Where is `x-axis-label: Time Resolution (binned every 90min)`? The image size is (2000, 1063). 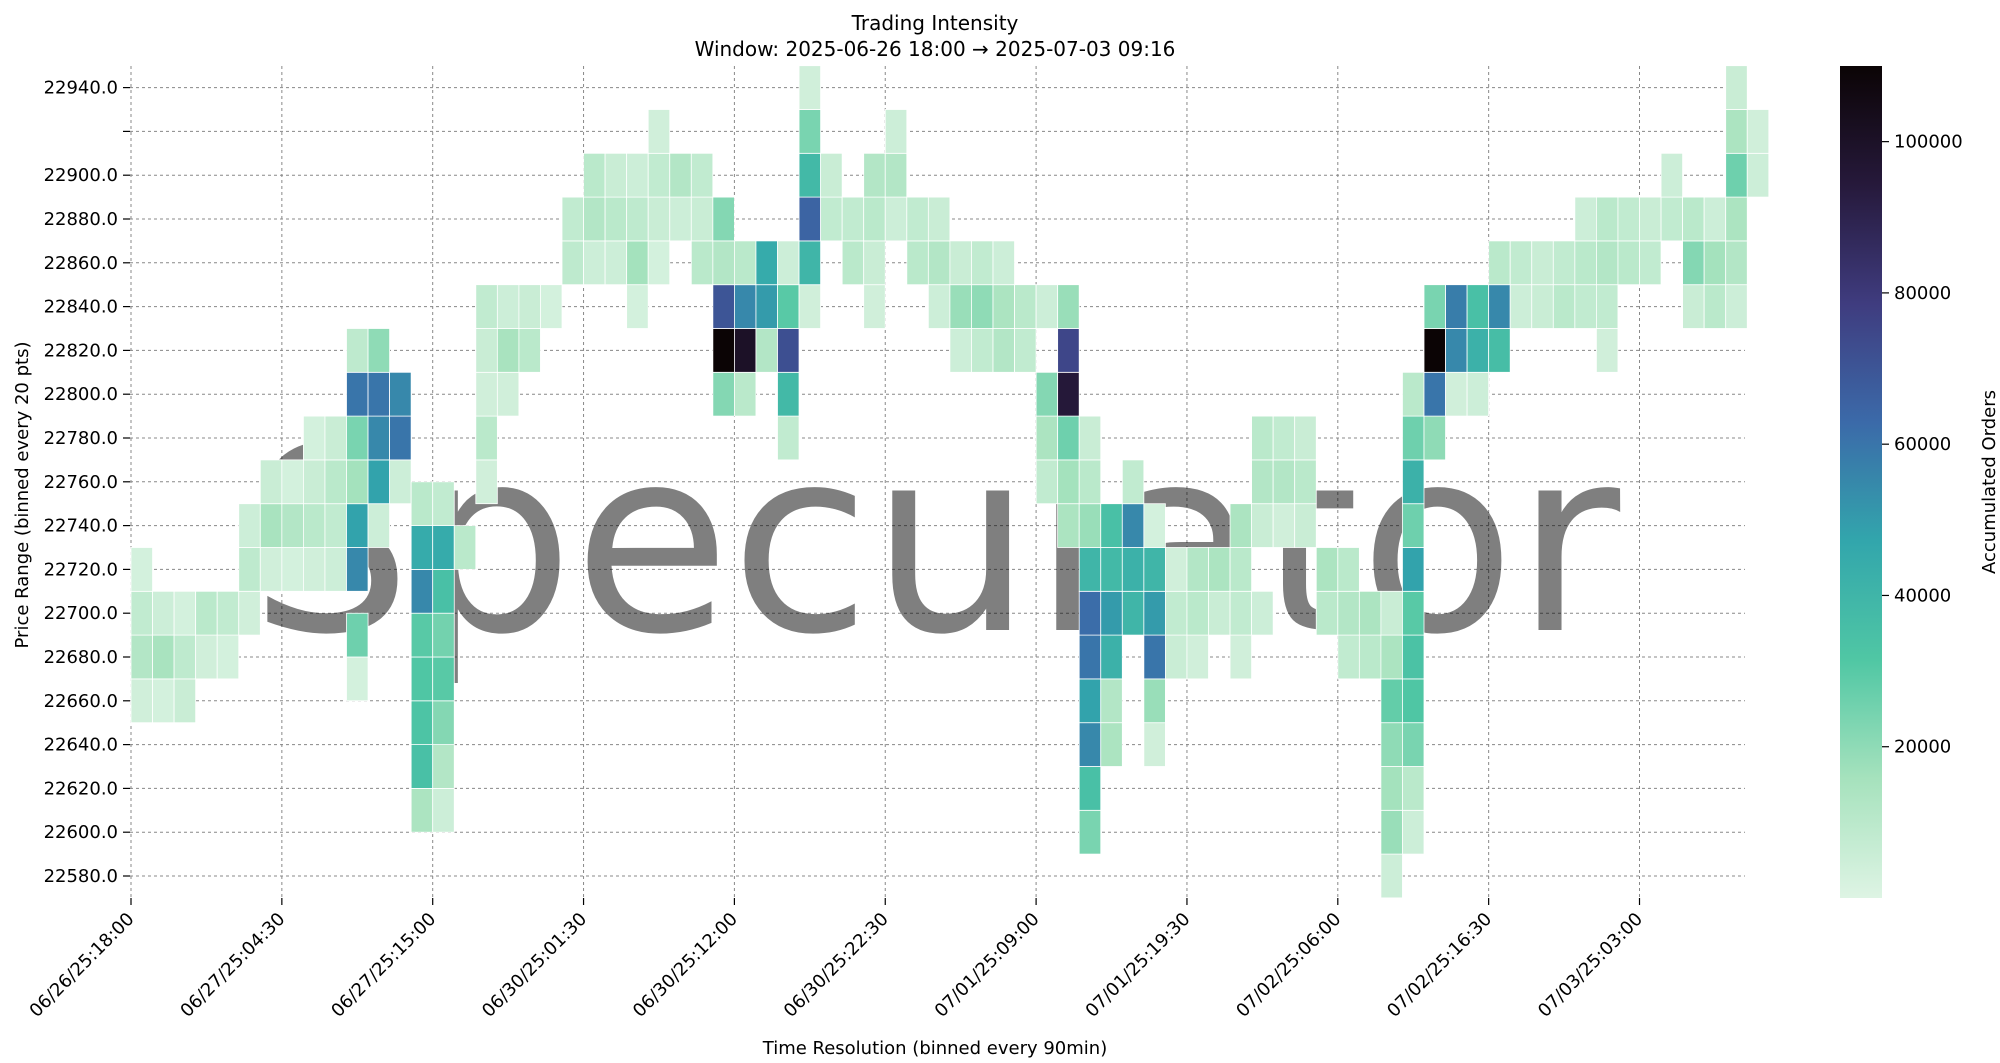
x-axis-label: Time Resolution (binned every 90min) is located at coordinates (934, 1048).